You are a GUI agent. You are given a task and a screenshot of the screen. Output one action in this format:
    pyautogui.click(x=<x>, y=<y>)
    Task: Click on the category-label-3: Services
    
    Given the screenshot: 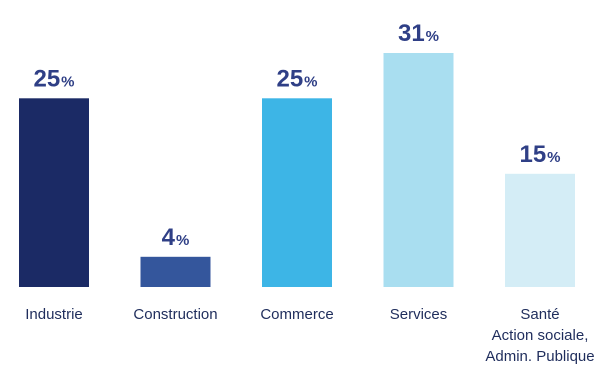 What is the action you would take?
    pyautogui.click(x=419, y=314)
    